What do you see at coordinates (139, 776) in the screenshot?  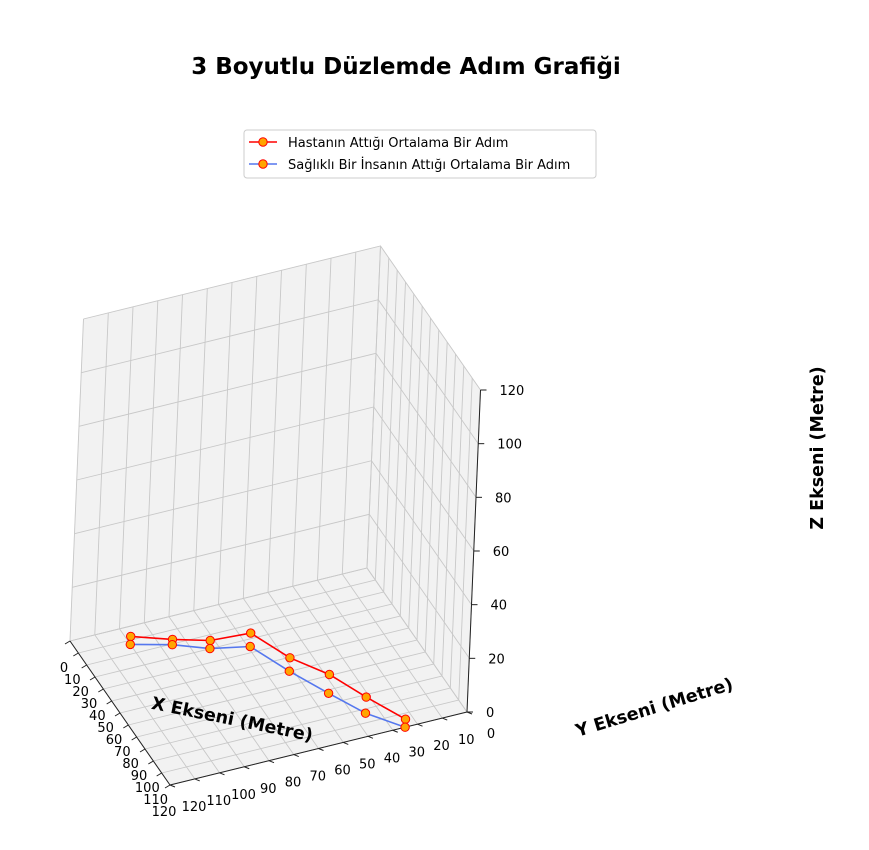 I see `x-tick-label: 90` at bounding box center [139, 776].